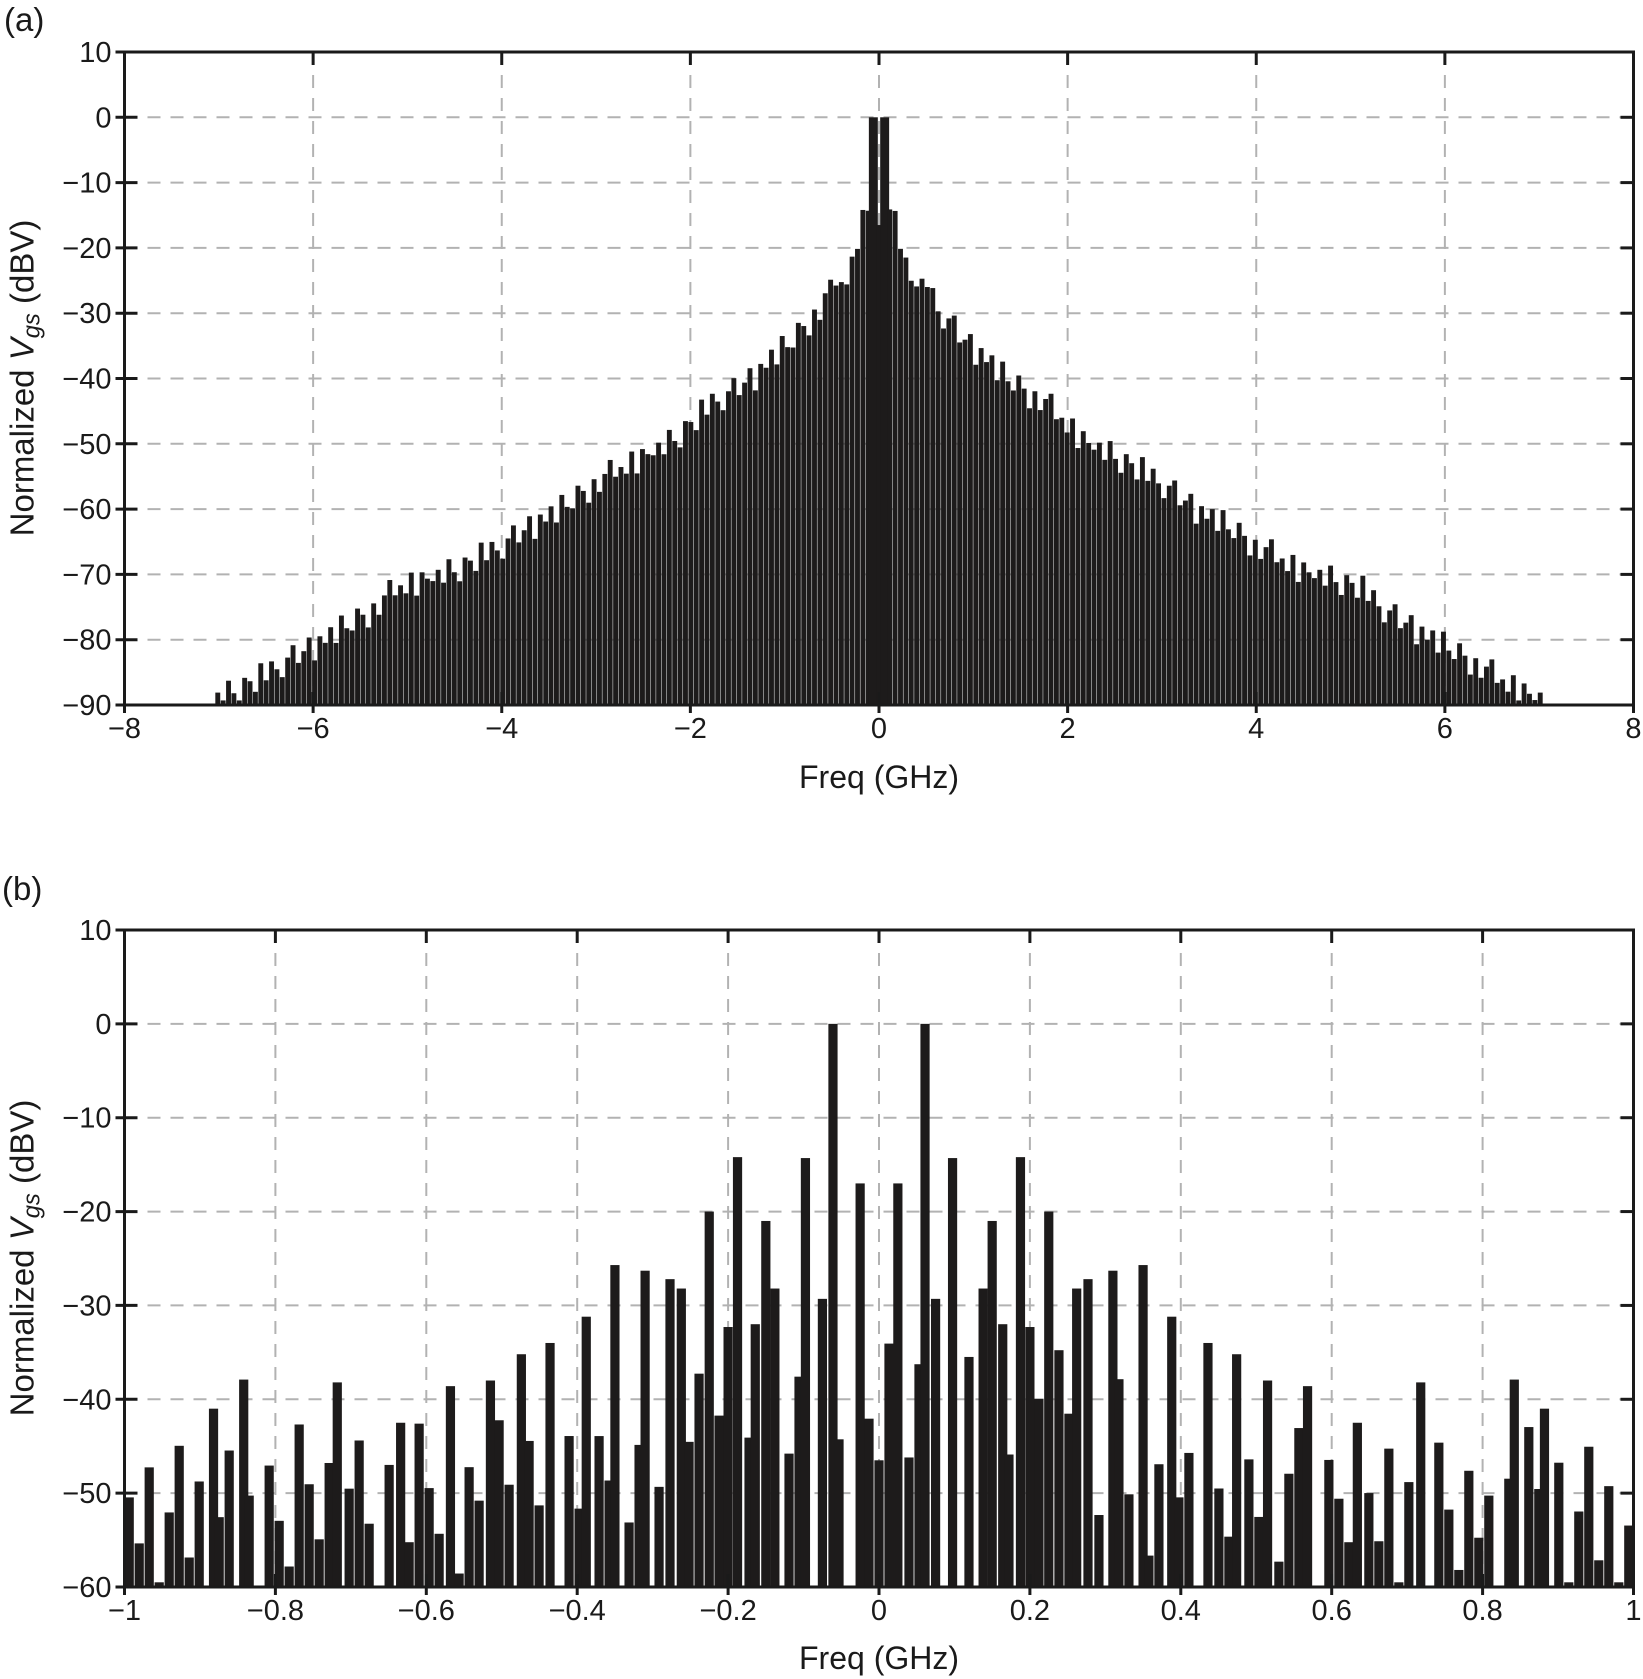  Describe the element at coordinates (86, 249) in the screenshot. I see `y-tick-label: −20` at that location.